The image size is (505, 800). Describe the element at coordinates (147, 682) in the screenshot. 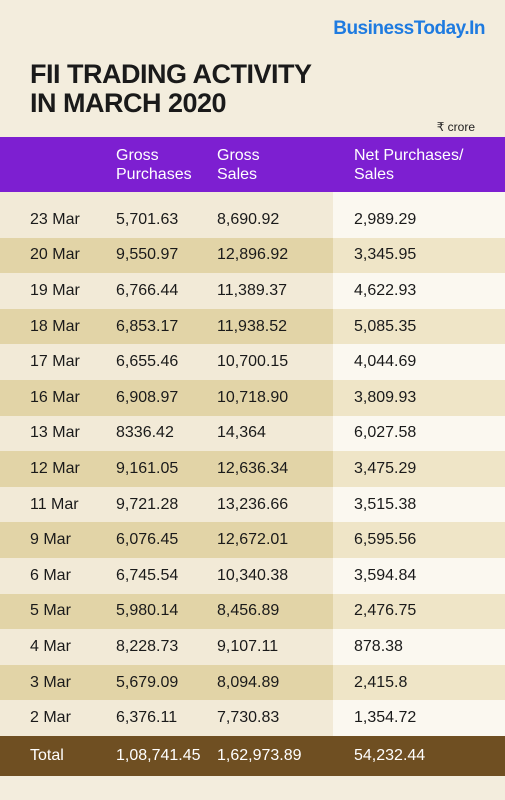

I see `row-gross-purchases: 5,679.09` at that location.